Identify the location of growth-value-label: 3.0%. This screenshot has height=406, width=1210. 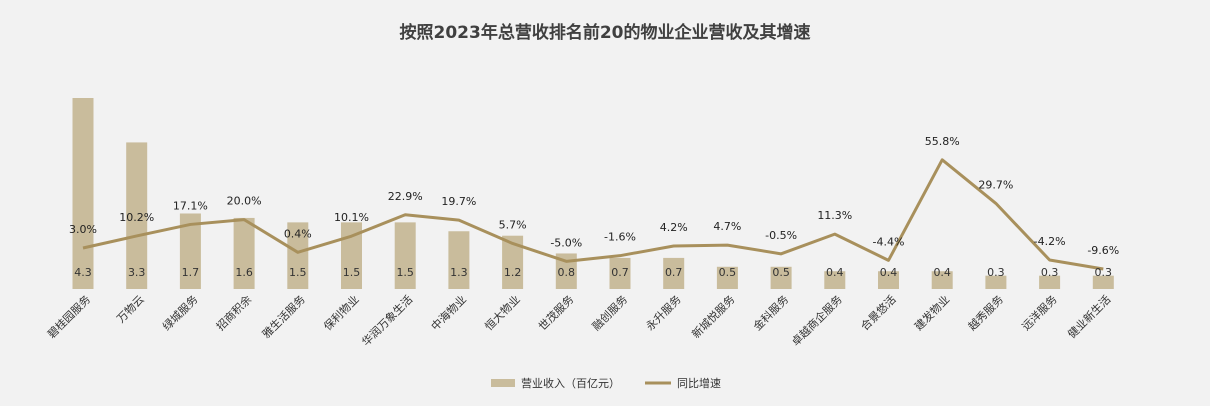
(83, 229).